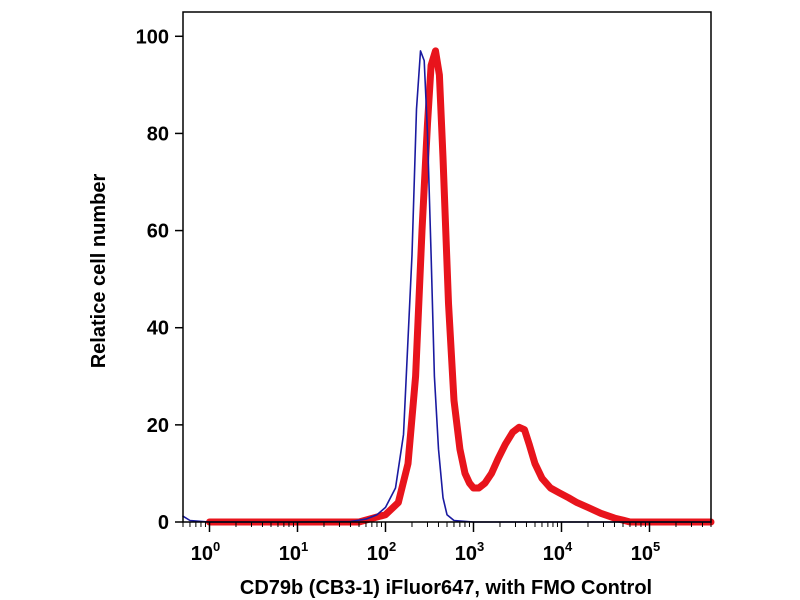 This screenshot has height=600, width=800. What do you see at coordinates (159, 280) in the screenshot?
I see `y-axis: 0 20 40 60 80 100` at bounding box center [159, 280].